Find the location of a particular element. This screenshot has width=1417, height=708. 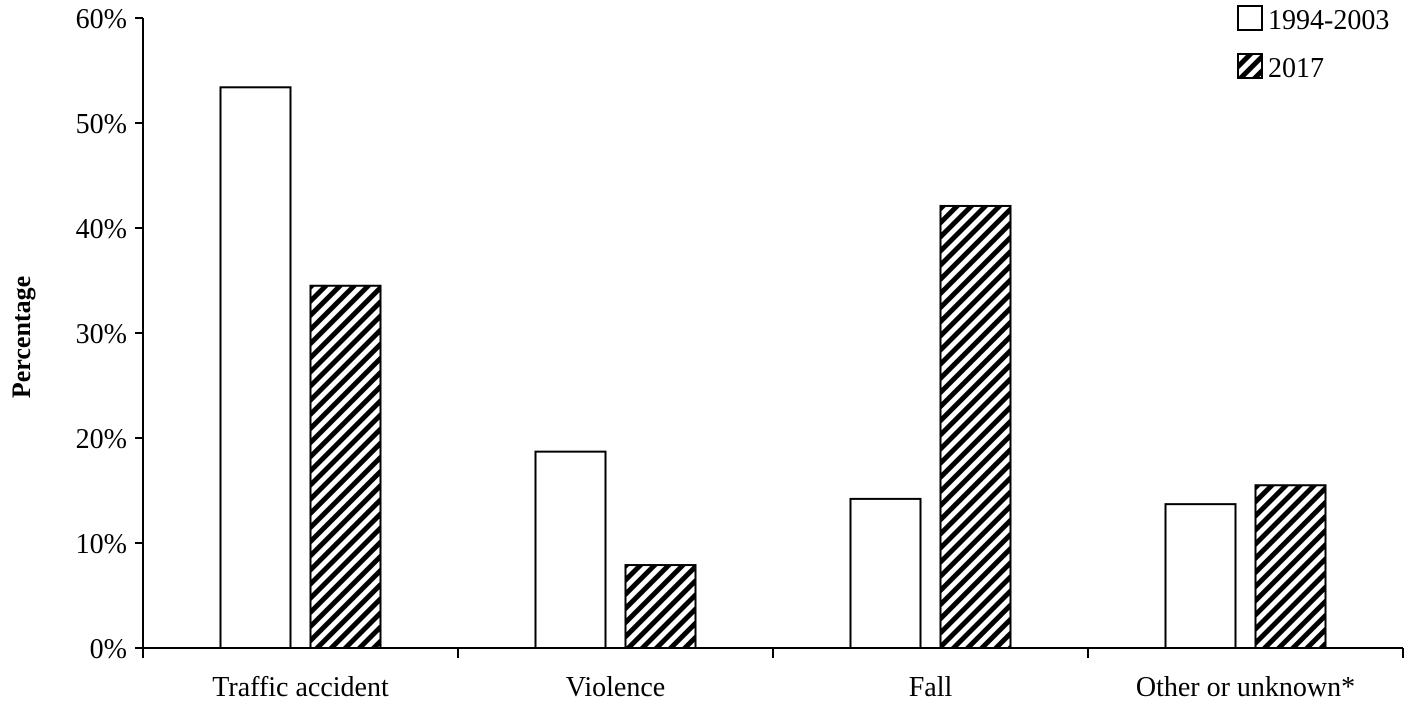

y-tick-label: 40% is located at coordinates (101, 229).